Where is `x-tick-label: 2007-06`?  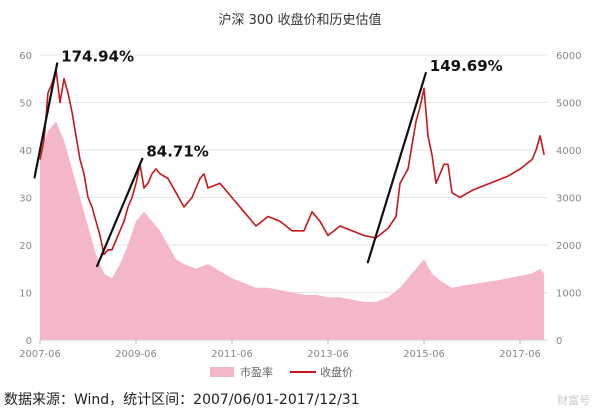
x-tick-label: 2007-06 is located at coordinates (40, 354).